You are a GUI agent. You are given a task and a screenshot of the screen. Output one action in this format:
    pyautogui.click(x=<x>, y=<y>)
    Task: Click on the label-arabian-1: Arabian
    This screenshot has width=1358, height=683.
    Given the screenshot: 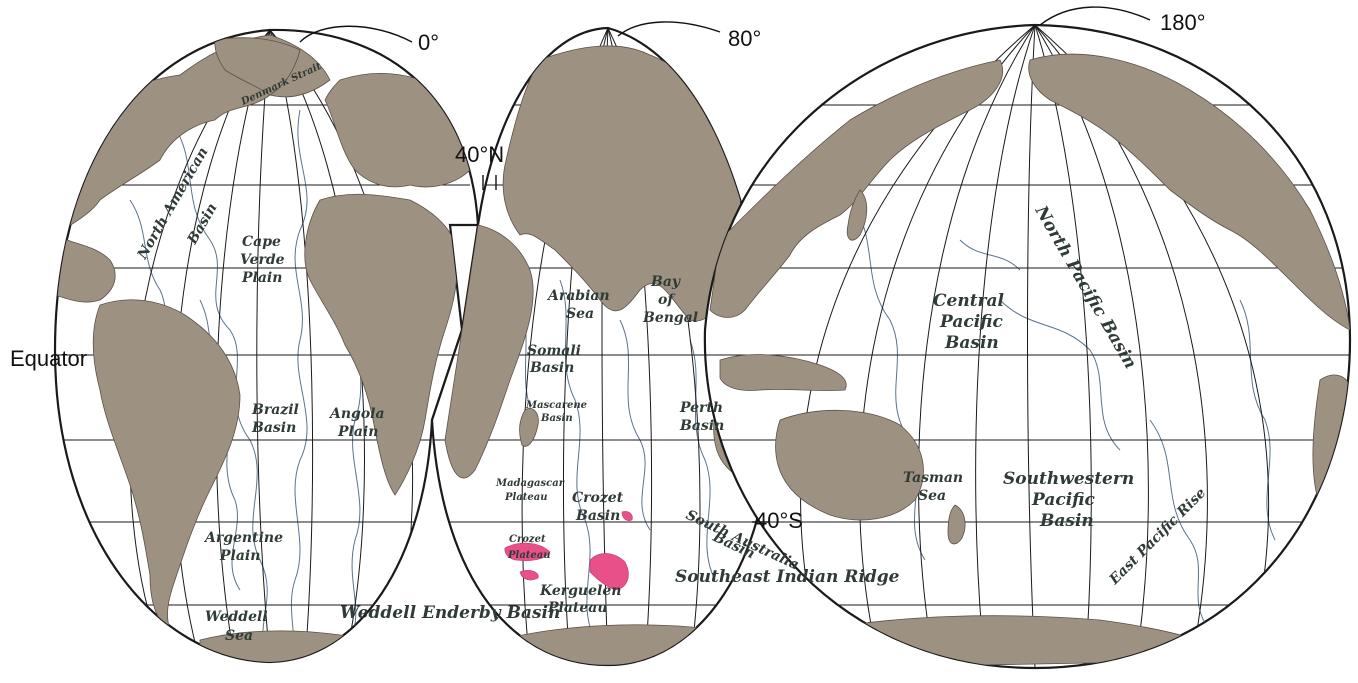 What is the action you would take?
    pyautogui.click(x=578, y=296)
    